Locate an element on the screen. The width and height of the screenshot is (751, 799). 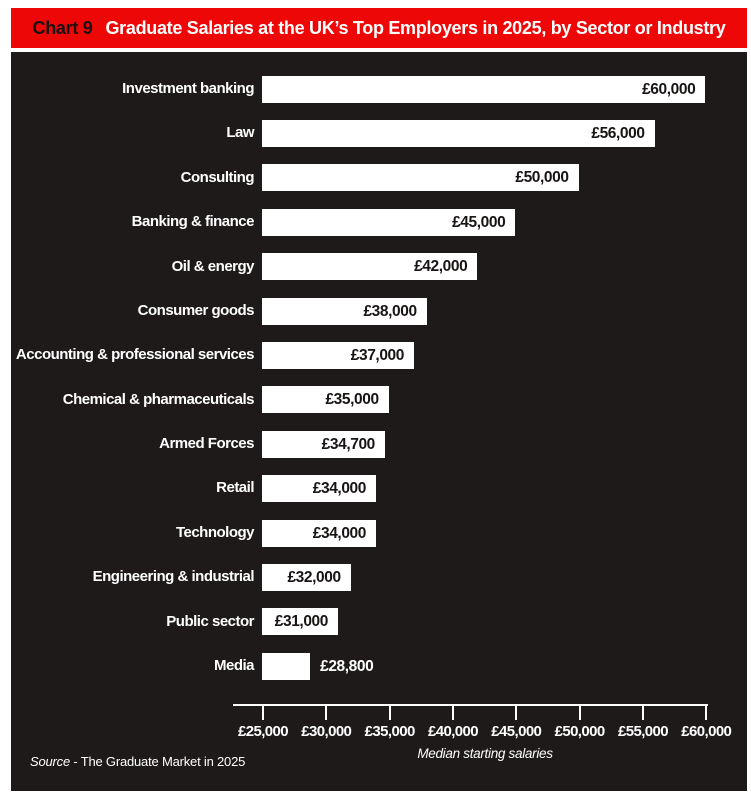
value-label: £34,700 is located at coordinates (348, 444).